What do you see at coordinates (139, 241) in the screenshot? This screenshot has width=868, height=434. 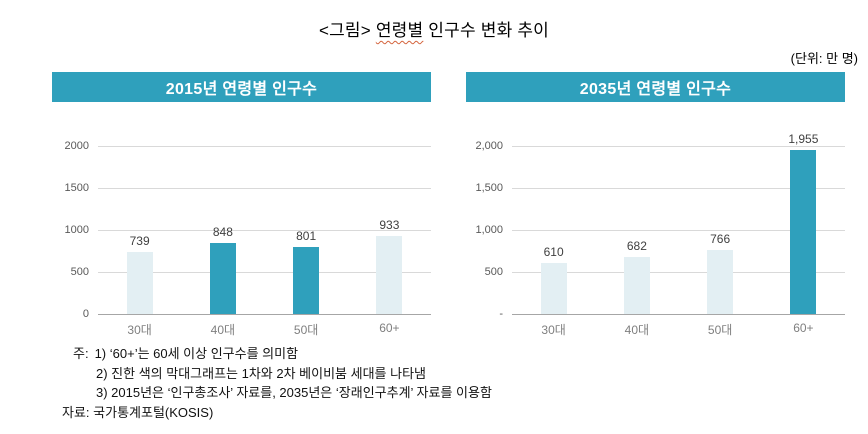 I see `bar-value-label: 739` at bounding box center [139, 241].